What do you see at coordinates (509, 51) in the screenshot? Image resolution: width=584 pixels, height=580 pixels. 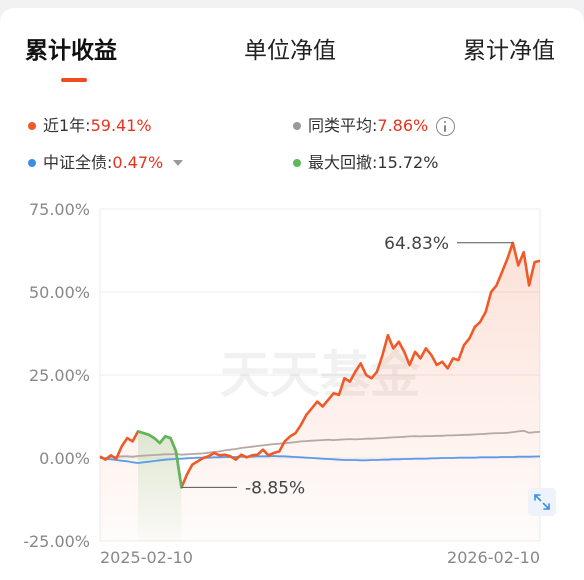 I see `tab-cumulative-nav: 累计净值` at bounding box center [509, 51].